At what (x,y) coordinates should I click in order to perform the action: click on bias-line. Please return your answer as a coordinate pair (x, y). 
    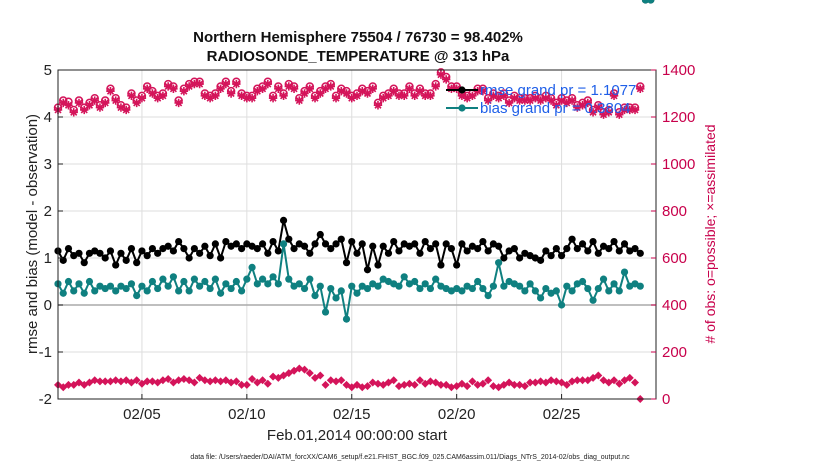
    Looking at the image, I should click on (349, 281).